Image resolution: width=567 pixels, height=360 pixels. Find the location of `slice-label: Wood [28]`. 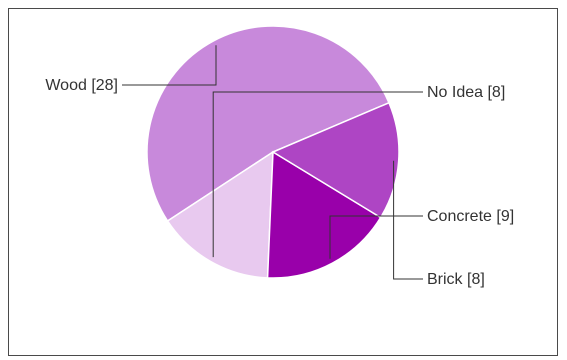

slice-label: Wood [28] is located at coordinates (81, 85).